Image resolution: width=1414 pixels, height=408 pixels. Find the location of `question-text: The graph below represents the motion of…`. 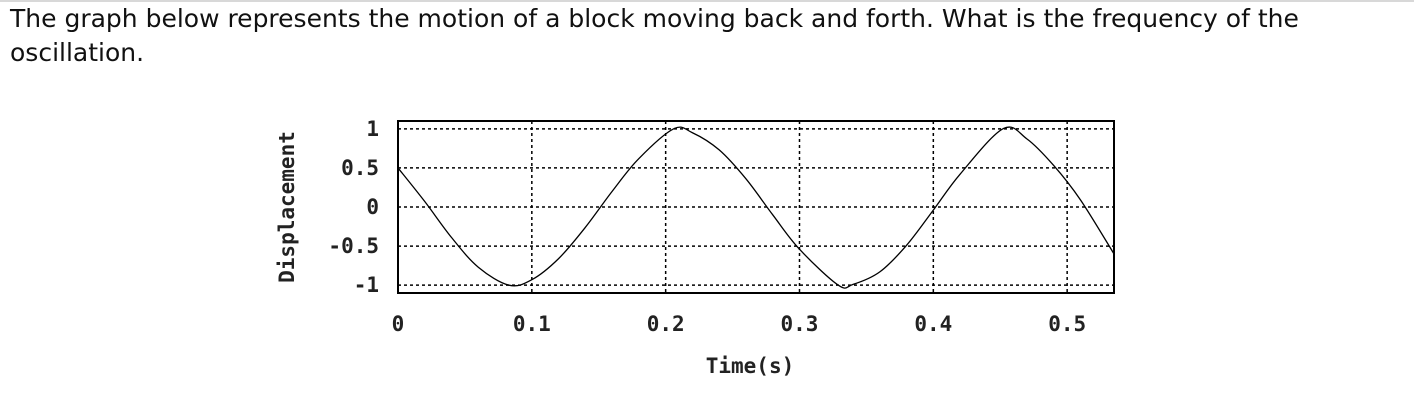

question-text: The graph below represents the motion of… is located at coordinates (654, 35).